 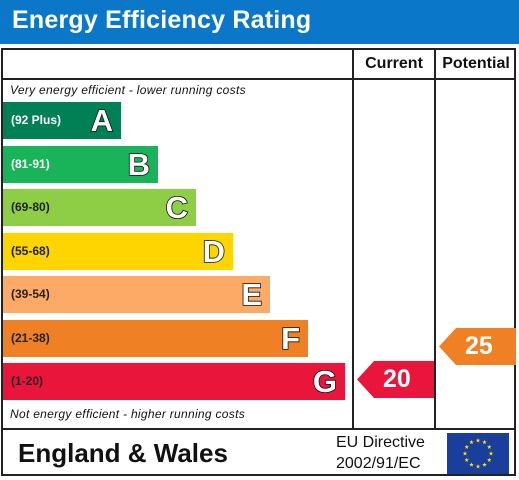 What do you see at coordinates (136, 294) in the screenshot?
I see `rating-band-e: (39-54) E` at bounding box center [136, 294].